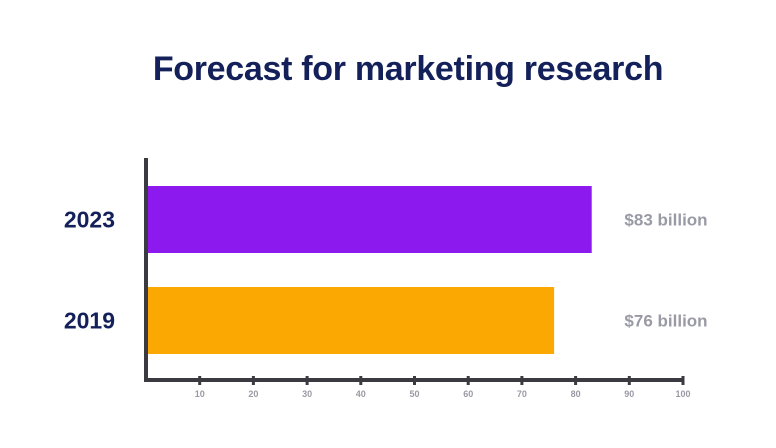 Image resolution: width=776 pixels, height=448 pixels. I want to click on category-labels: 2023 2019, so click(89, 270).